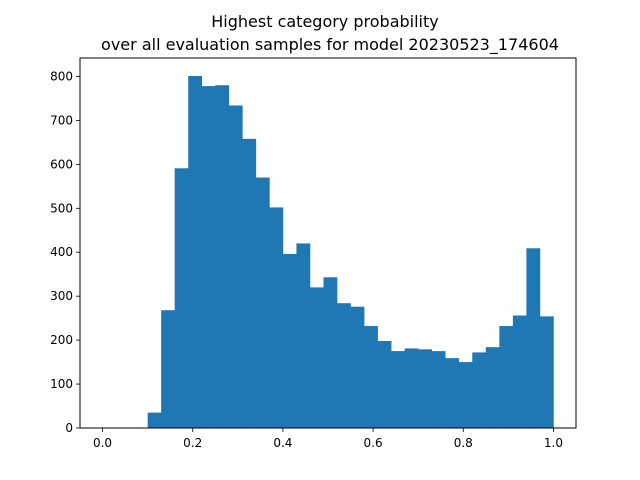 This screenshot has width=640, height=480. Describe the element at coordinates (61, 384) in the screenshot. I see `y-tick-label-1: 100` at that location.